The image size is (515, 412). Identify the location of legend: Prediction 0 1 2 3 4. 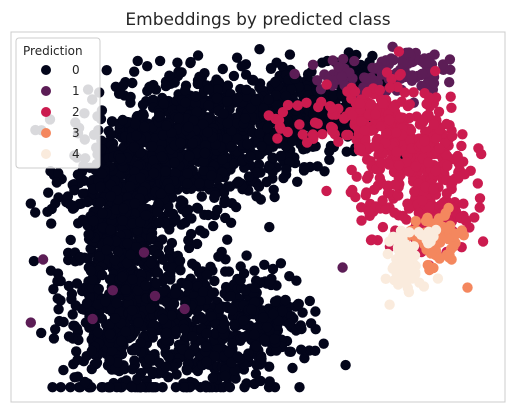
(58, 103).